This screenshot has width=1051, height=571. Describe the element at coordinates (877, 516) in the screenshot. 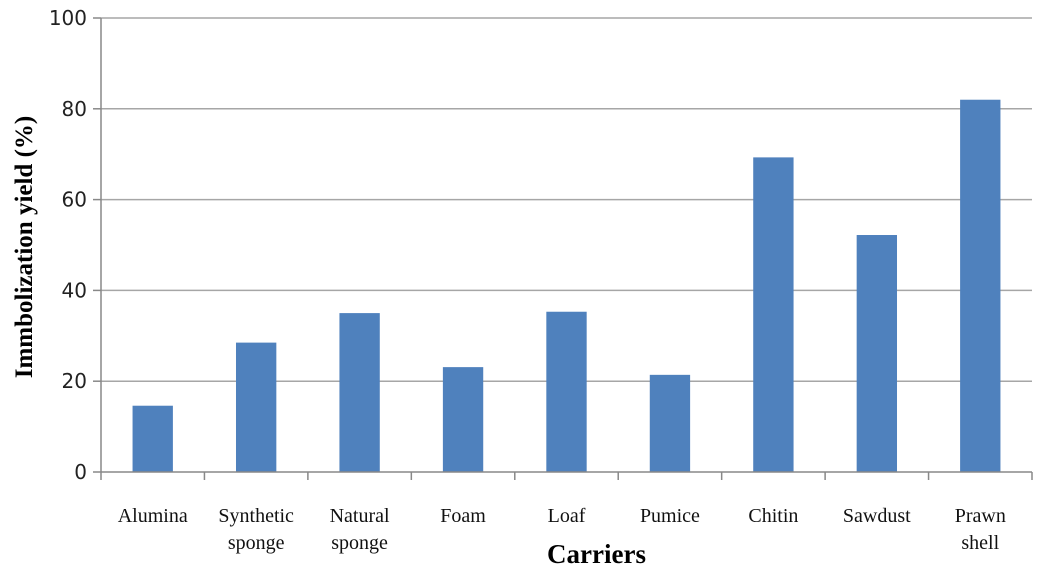

I see `x-category-label: Sawdust` at that location.